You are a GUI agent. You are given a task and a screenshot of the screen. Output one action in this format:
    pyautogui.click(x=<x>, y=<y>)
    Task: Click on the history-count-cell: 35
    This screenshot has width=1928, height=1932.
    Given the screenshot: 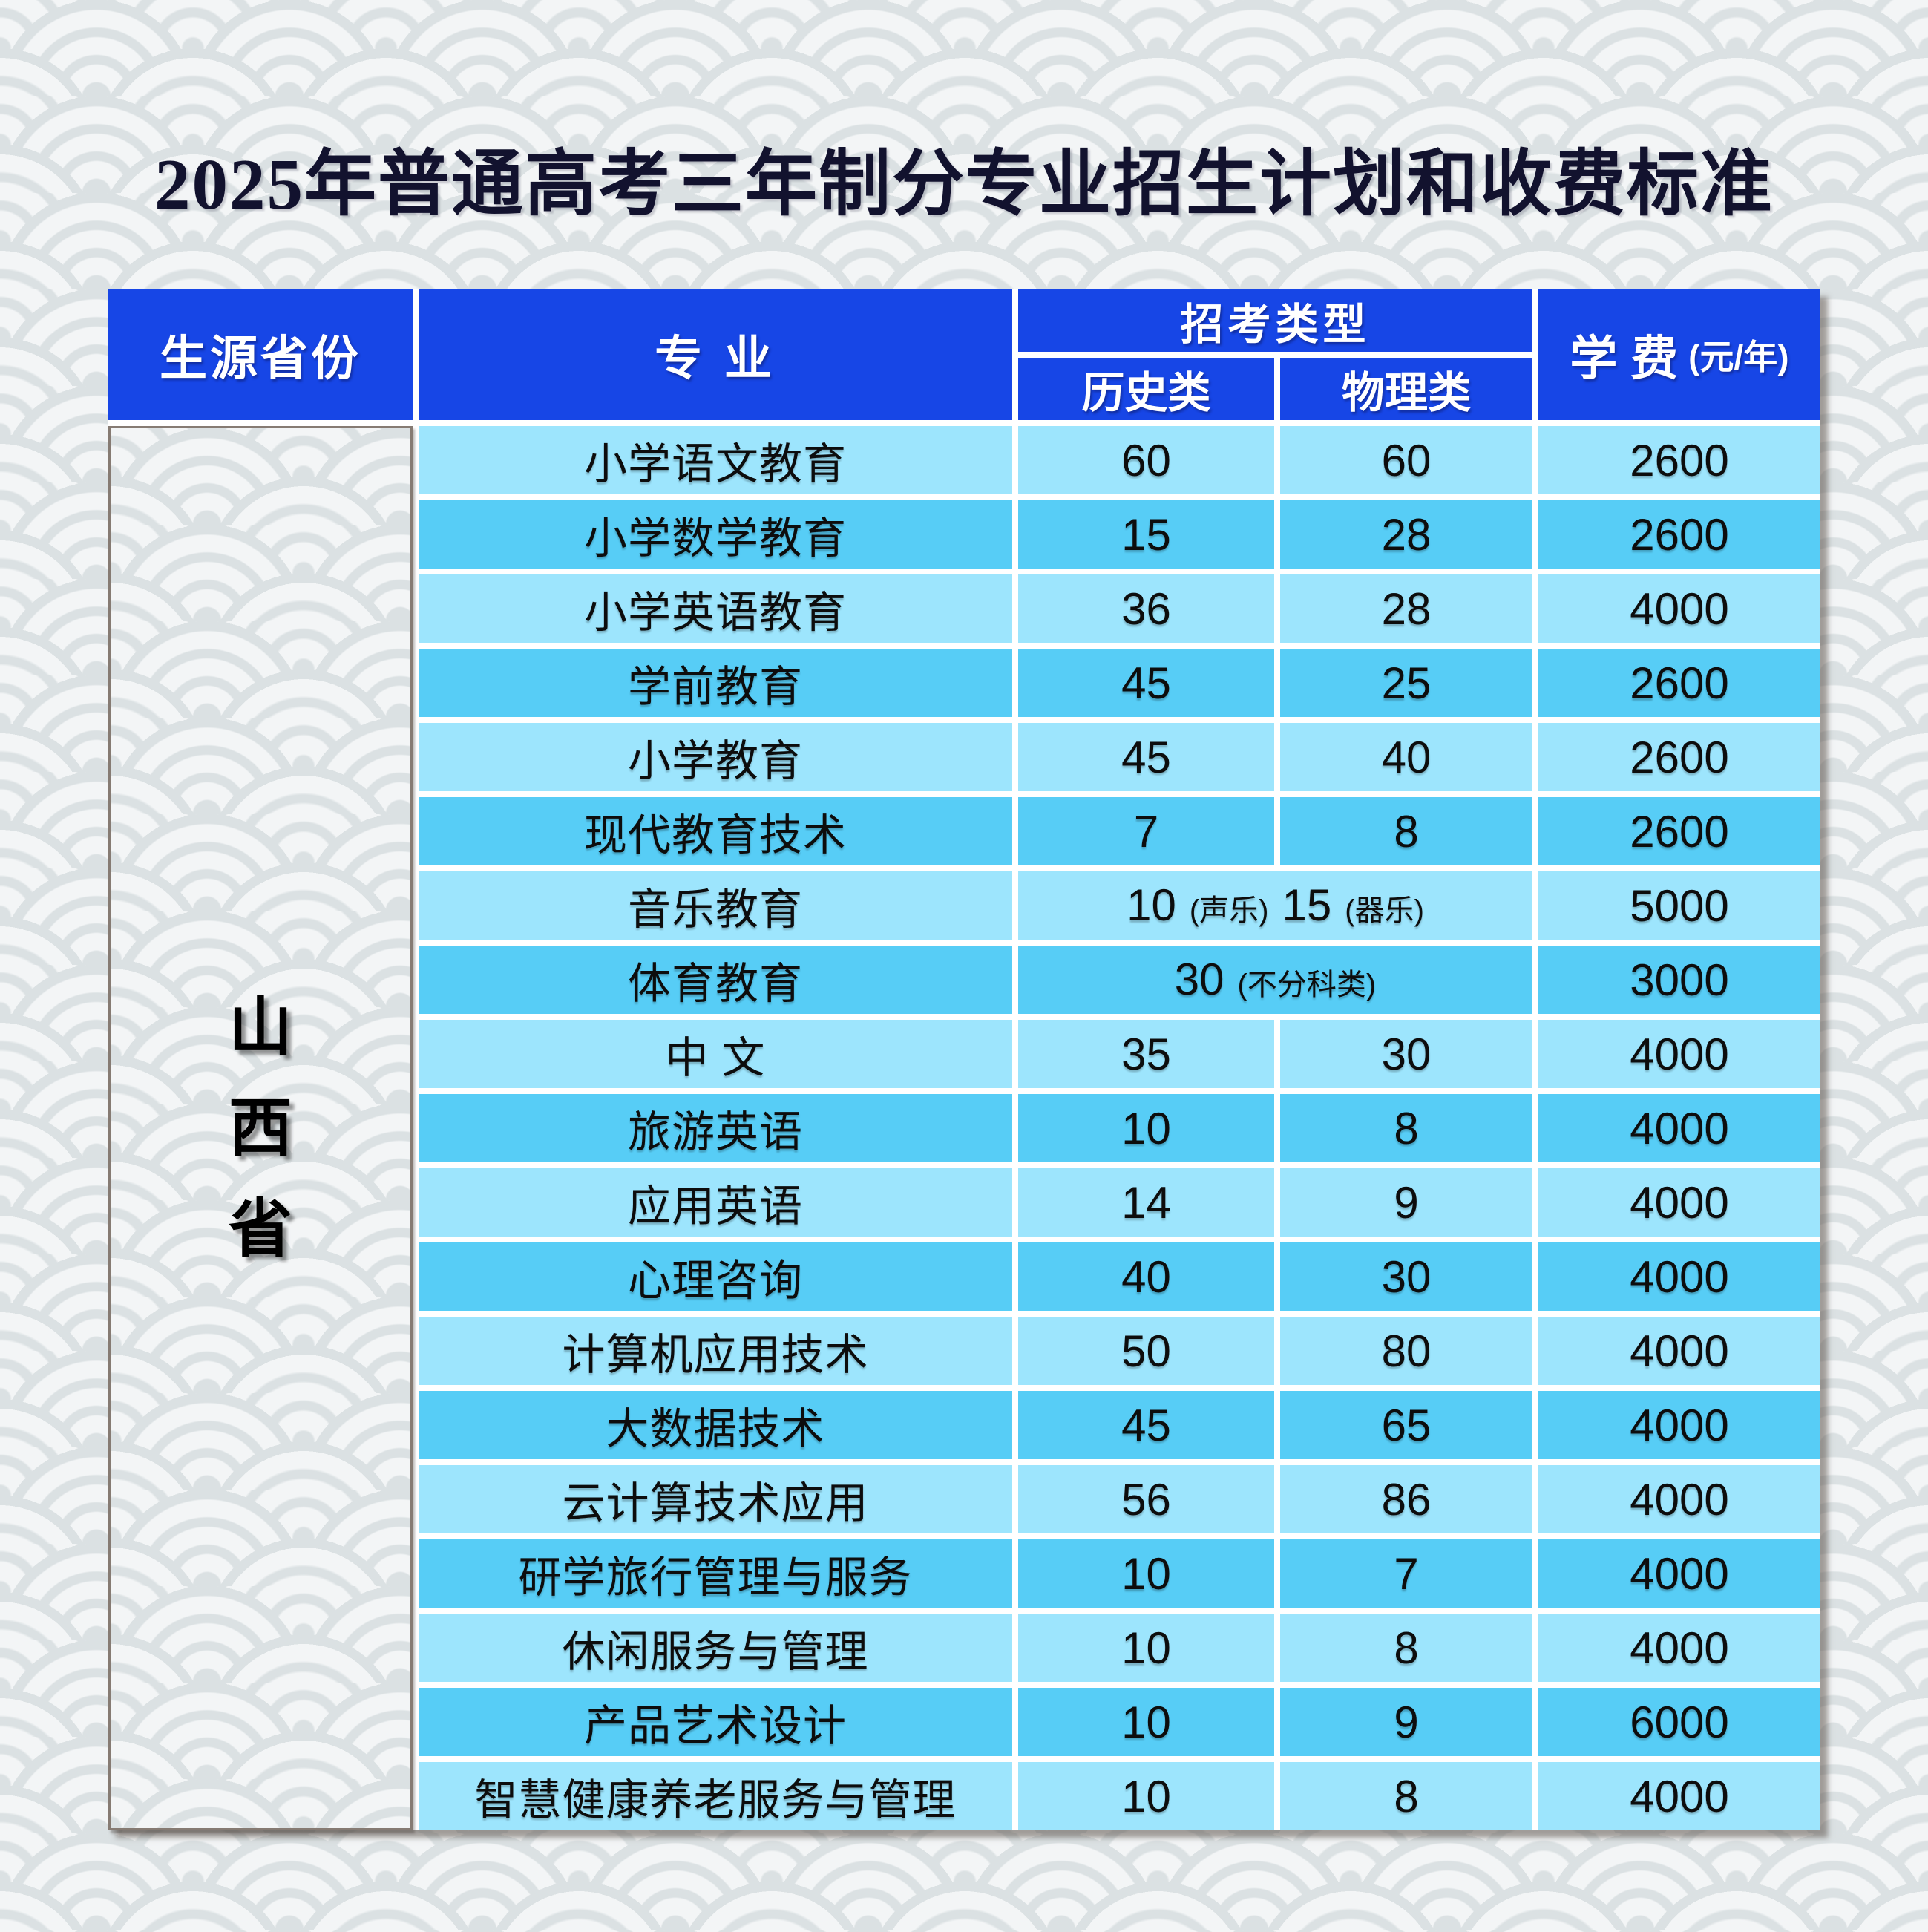 What is the action you would take?
    pyautogui.click(x=1146, y=1054)
    